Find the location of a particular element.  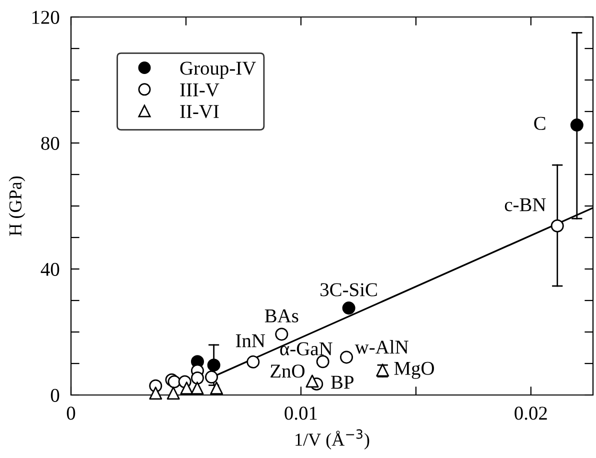

y-axis-title: H (GPa) is located at coordinates (17, 206).